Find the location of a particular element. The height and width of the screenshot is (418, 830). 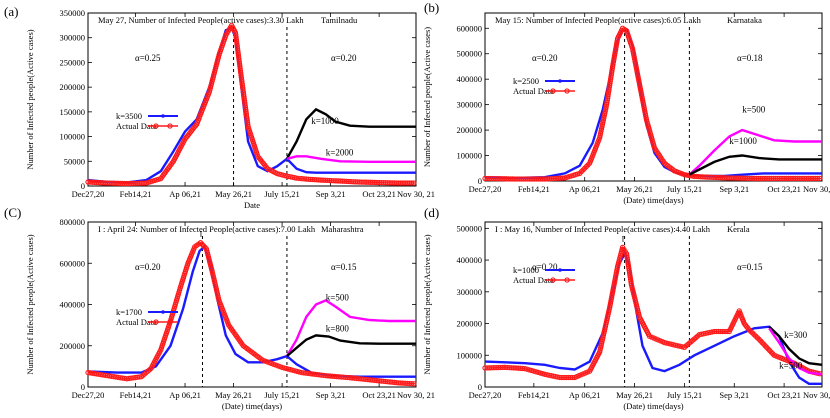

x-tick-label: May 26,21 is located at coordinates (634, 189).